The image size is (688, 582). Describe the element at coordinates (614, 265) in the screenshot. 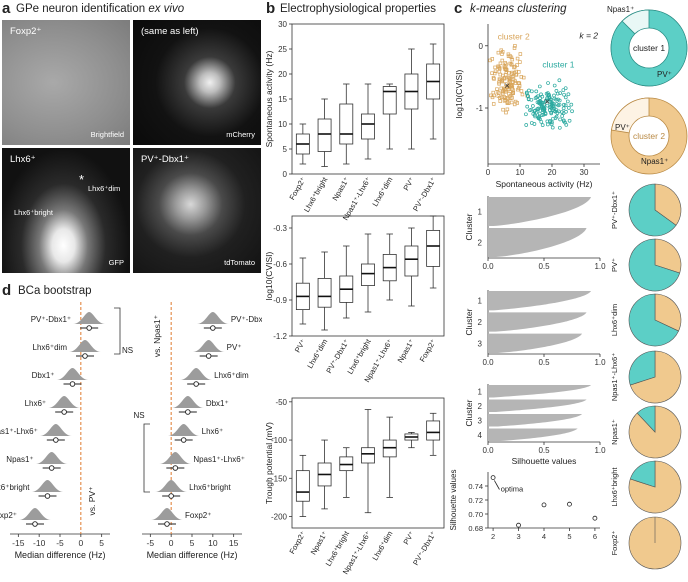

I see `pie-label: PV⁺` at that location.